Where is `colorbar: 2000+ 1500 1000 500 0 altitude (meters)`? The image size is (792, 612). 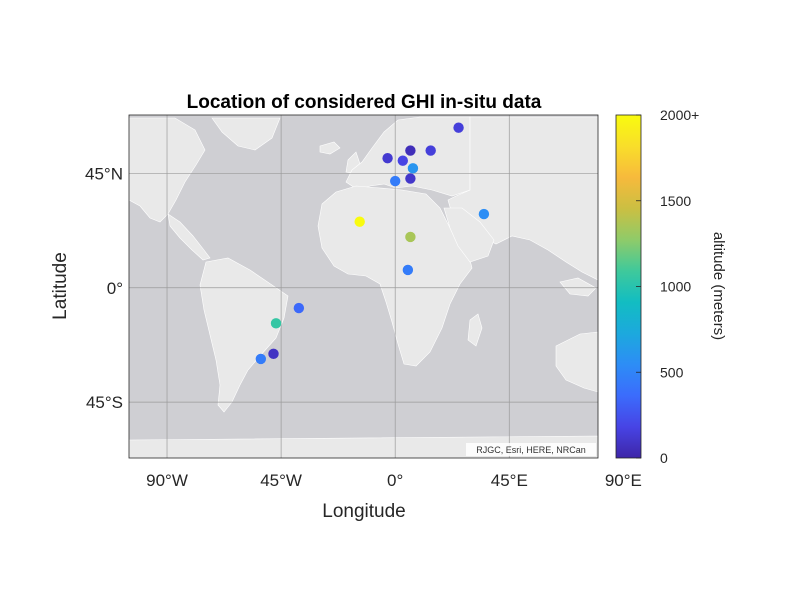
colorbar: 2000+ 1500 1000 500 0 altitude (meters) is located at coordinates (671, 286).